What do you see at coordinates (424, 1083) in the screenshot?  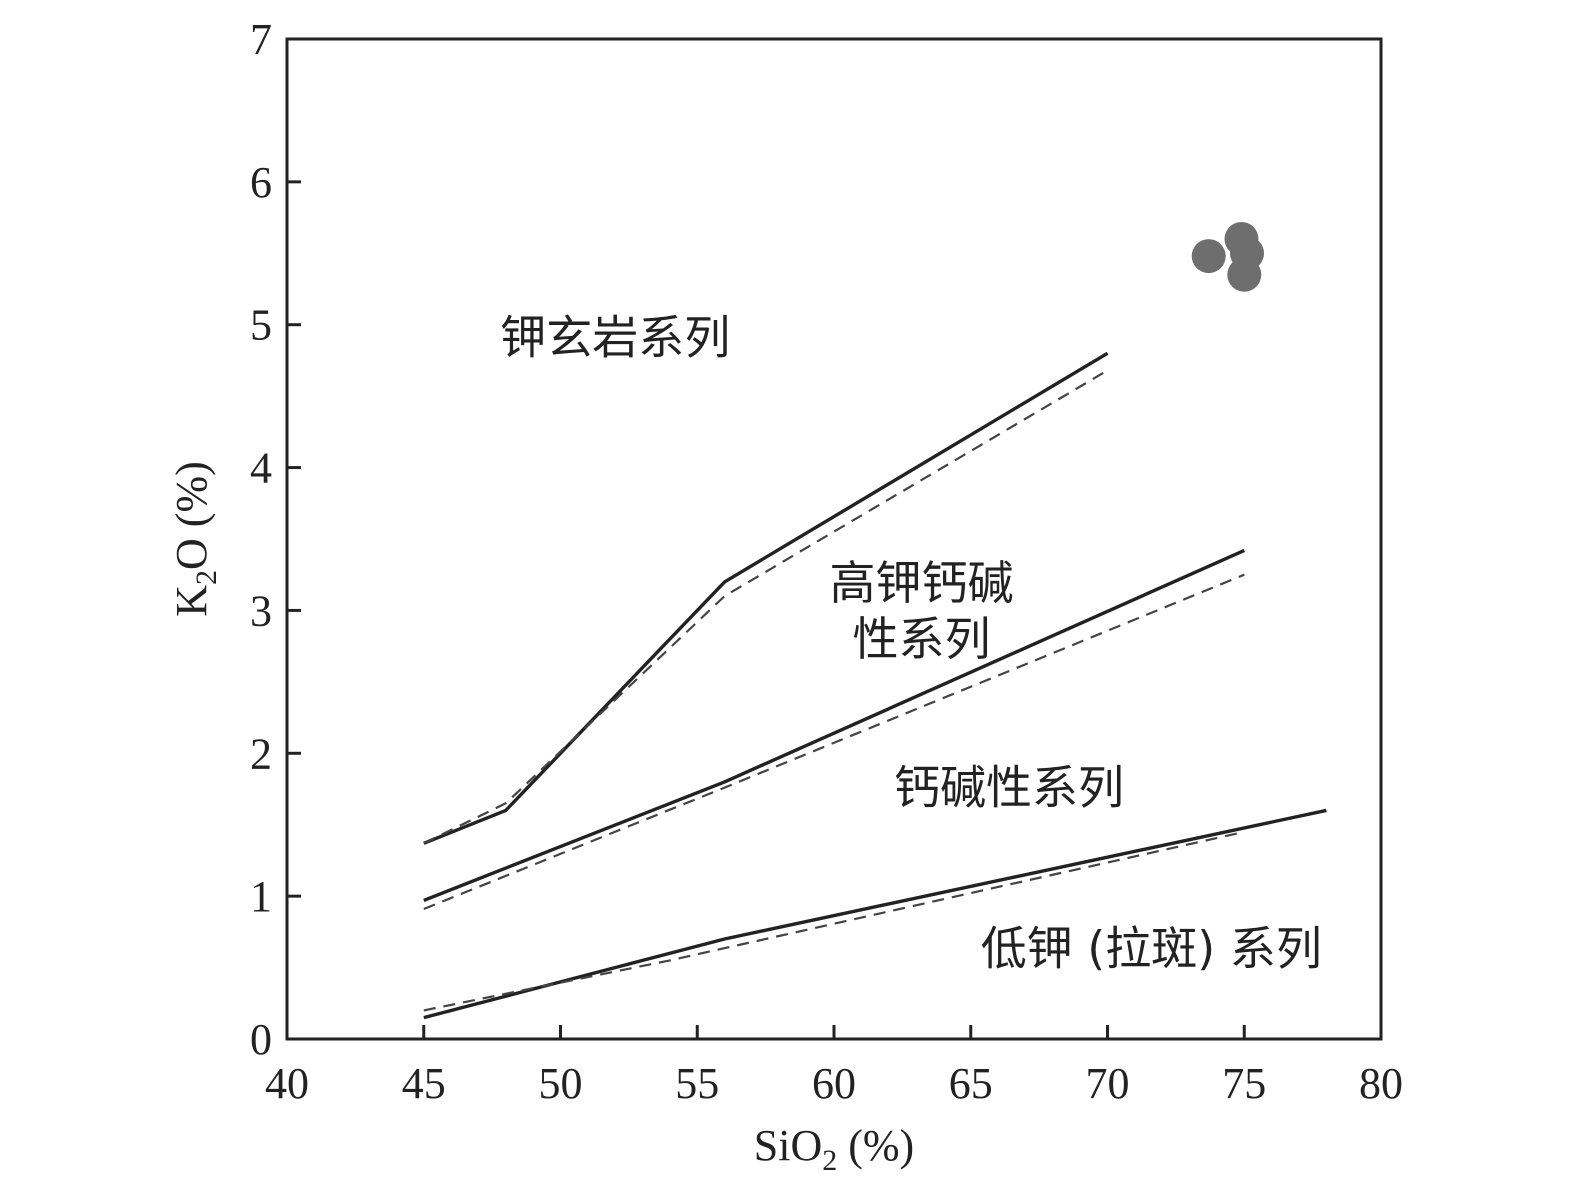 I see `x-tick-label-45: 45` at bounding box center [424, 1083].